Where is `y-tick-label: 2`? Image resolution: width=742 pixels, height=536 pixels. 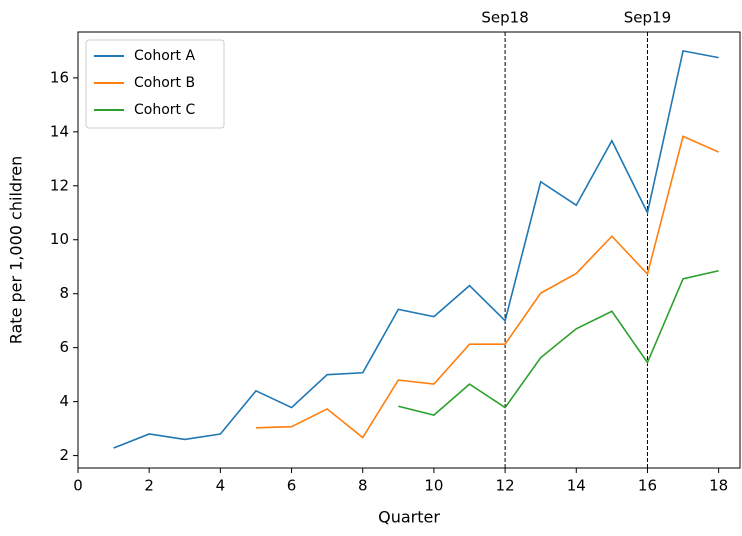 y-tick-label: 2 is located at coordinates (64, 455).